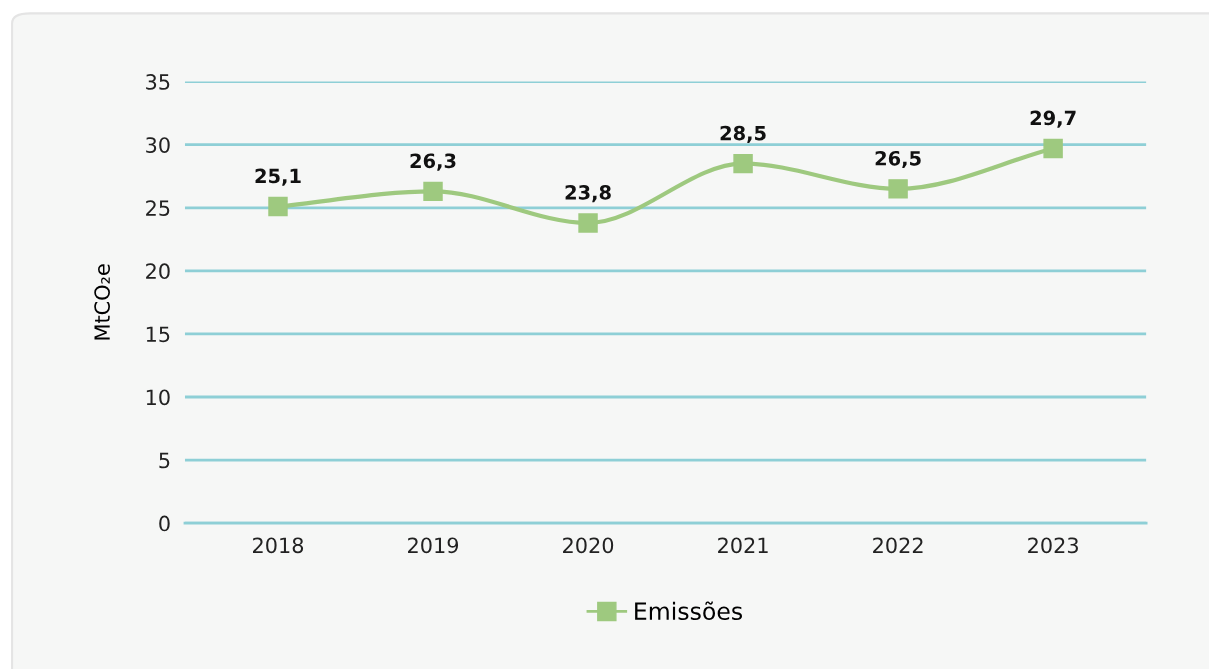  What do you see at coordinates (898, 545) in the screenshot?
I see `x-tick-label: 2022` at bounding box center [898, 545].